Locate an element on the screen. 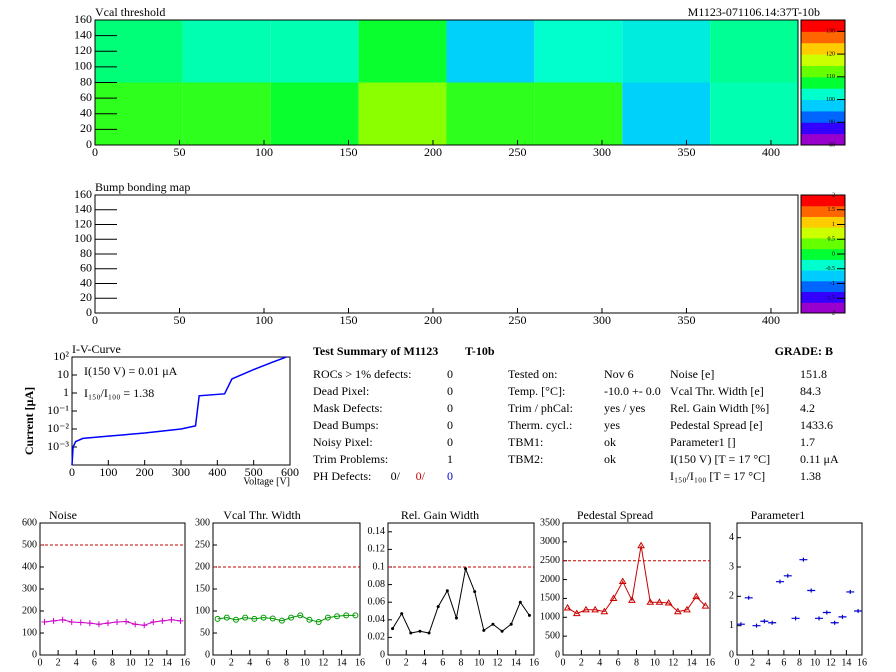  chart-title: Bump bonding map is located at coordinates (142, 187).